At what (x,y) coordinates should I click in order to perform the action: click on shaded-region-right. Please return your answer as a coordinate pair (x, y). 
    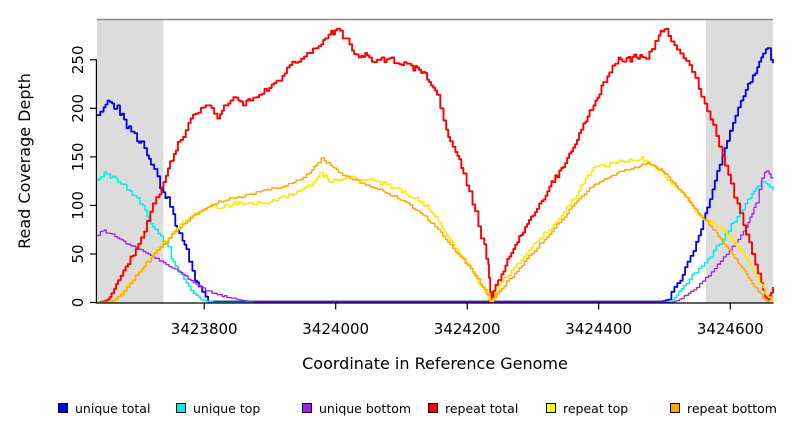
    Looking at the image, I should click on (739, 161).